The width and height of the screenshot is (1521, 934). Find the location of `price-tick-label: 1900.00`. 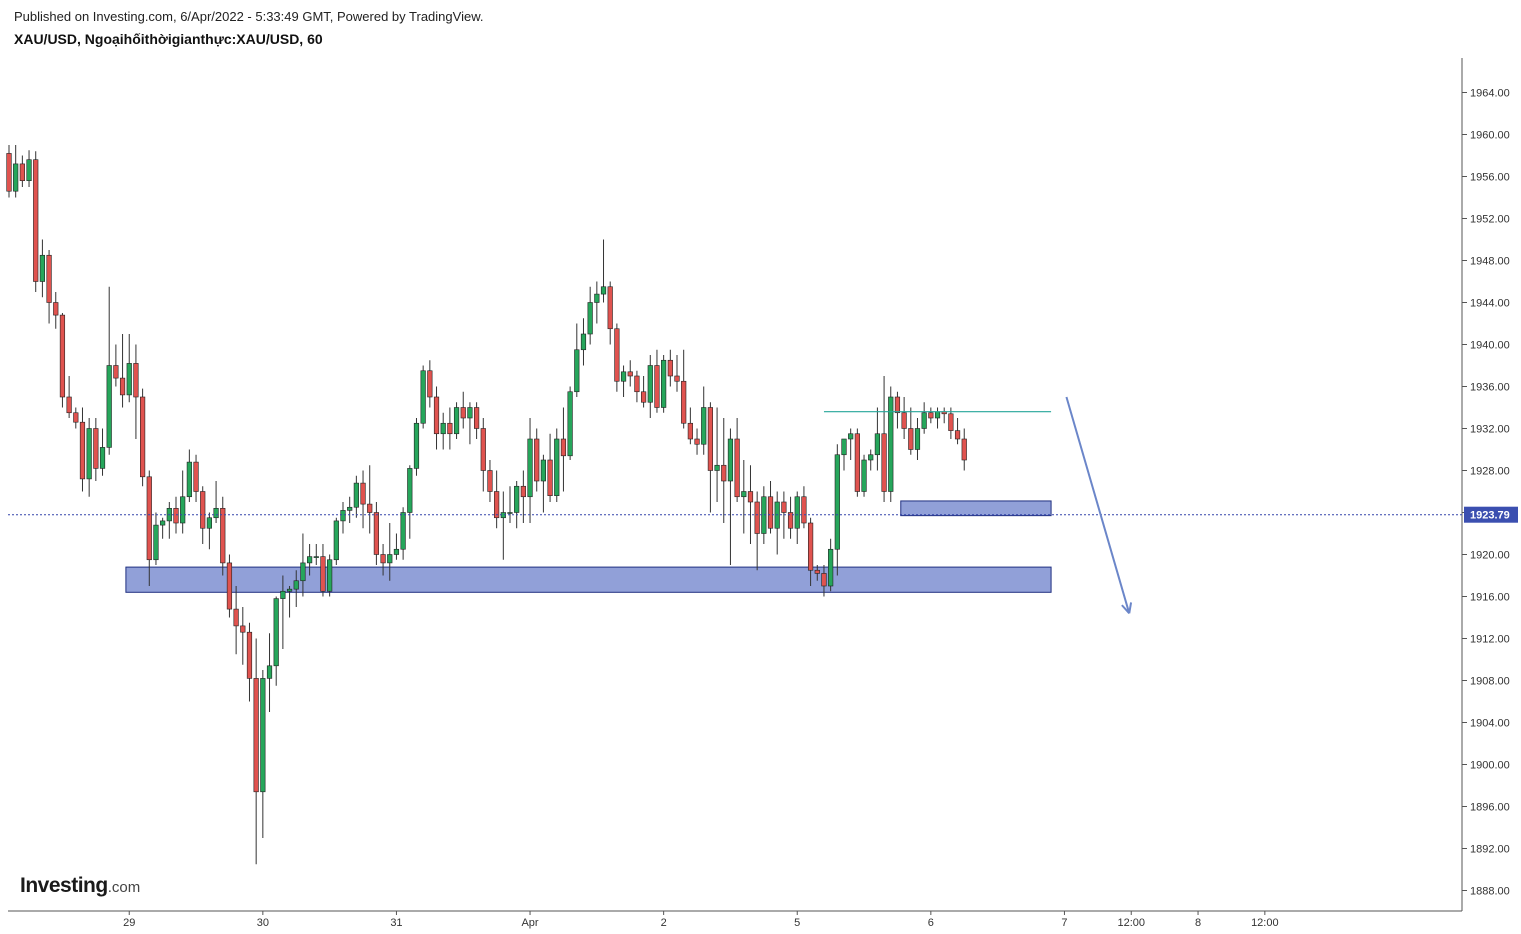

price-tick-label: 1900.00 is located at coordinates (1490, 766).